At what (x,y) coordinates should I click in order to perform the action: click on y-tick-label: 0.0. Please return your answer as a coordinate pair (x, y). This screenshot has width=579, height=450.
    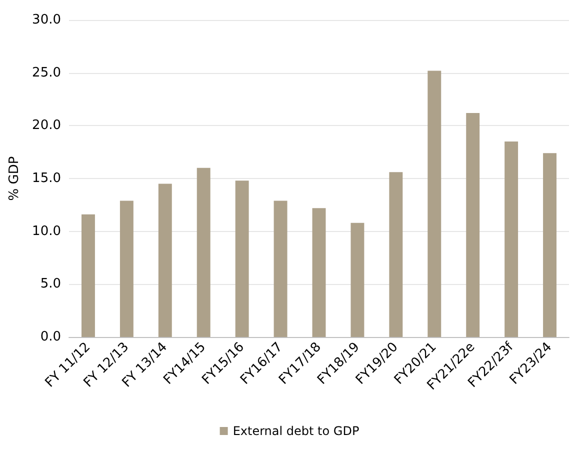
    Looking at the image, I should click on (50, 337).